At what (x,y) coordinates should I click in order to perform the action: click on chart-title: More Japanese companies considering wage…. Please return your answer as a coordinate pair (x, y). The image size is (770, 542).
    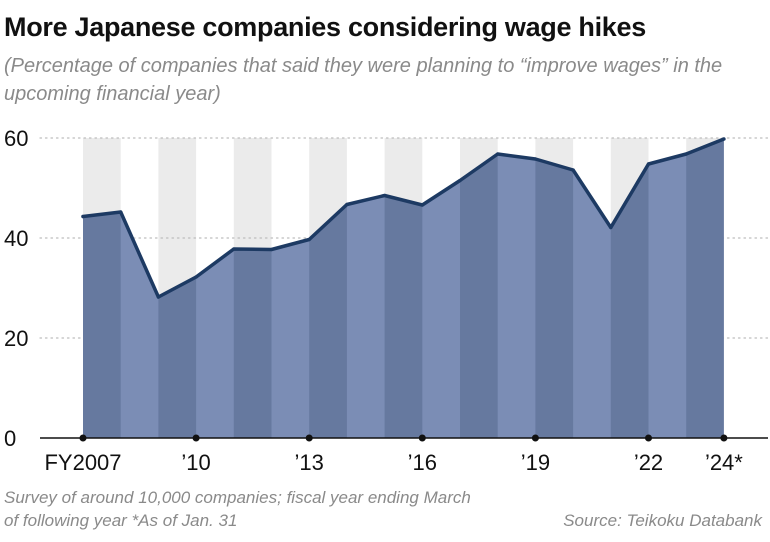
    Looking at the image, I should click on (325, 27).